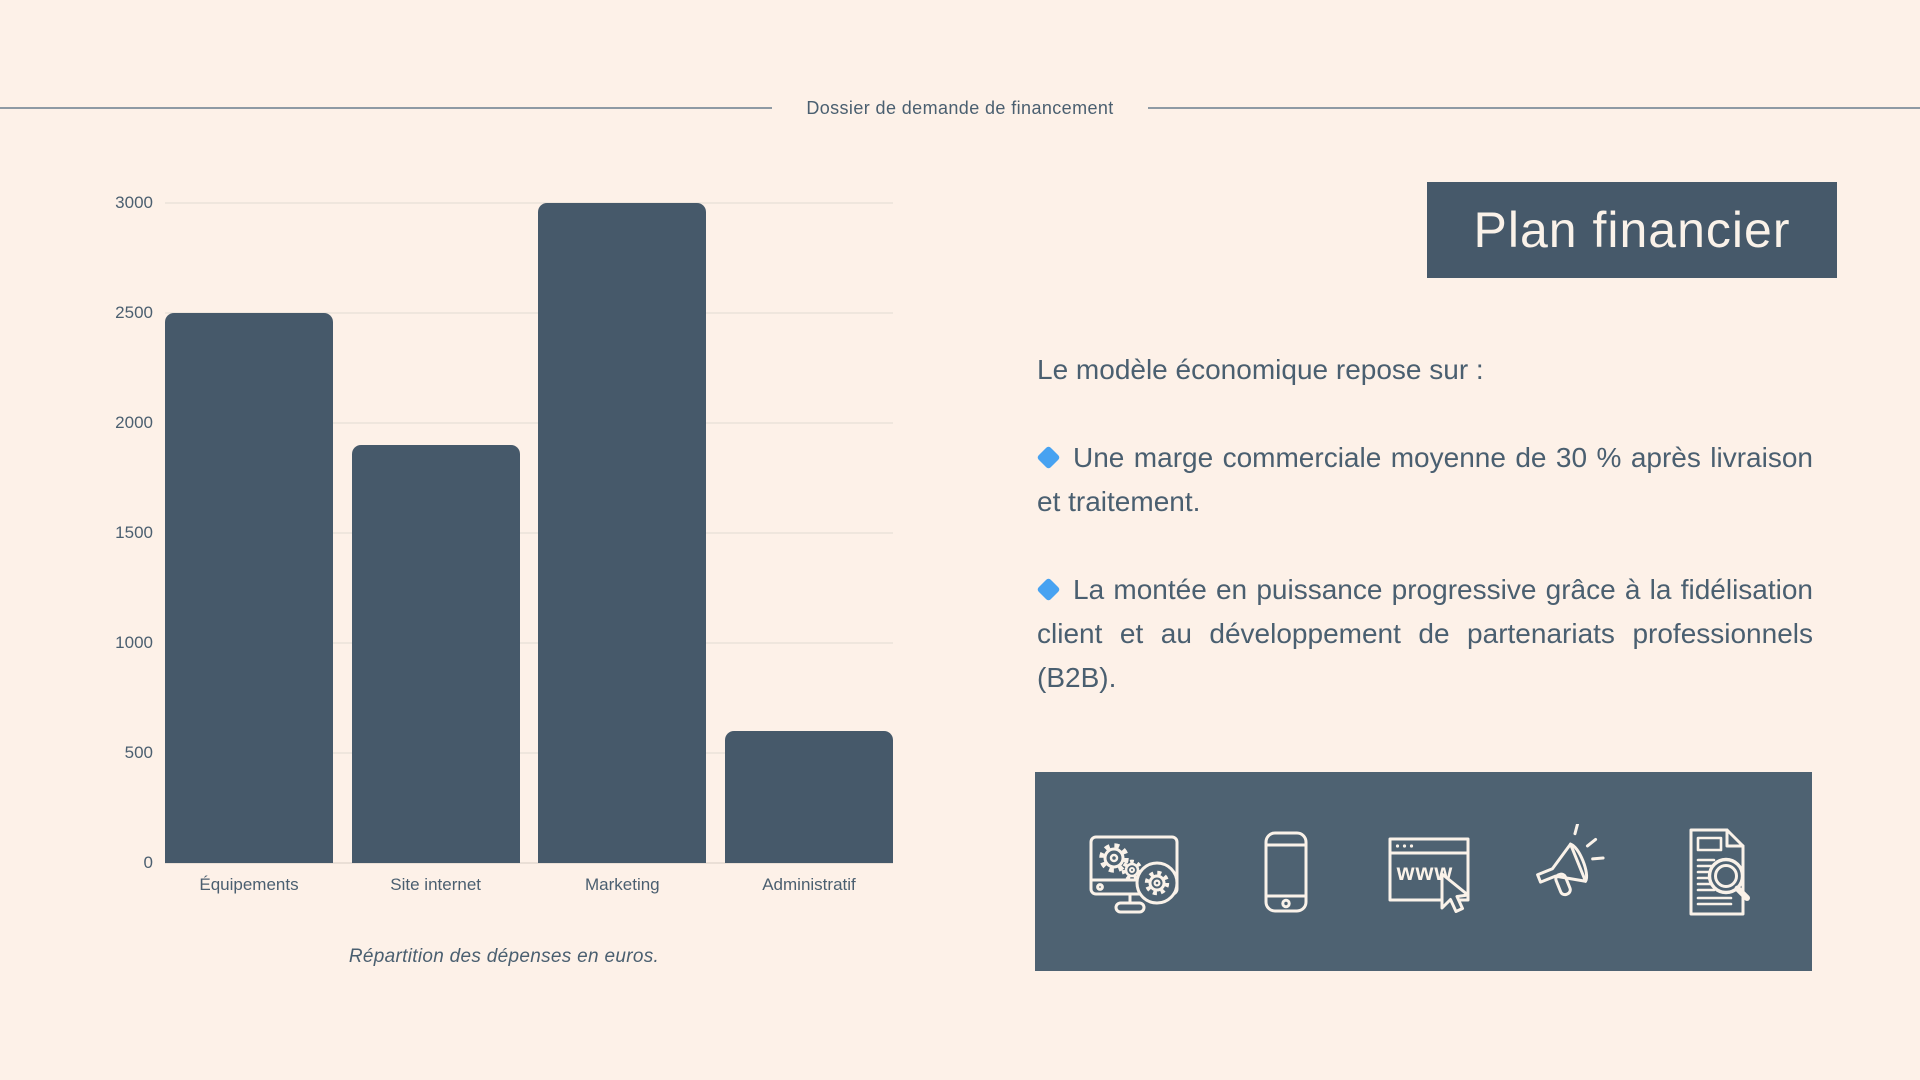 The height and width of the screenshot is (1080, 1920). I want to click on header-title: Dossier de demande de financement, so click(960, 107).